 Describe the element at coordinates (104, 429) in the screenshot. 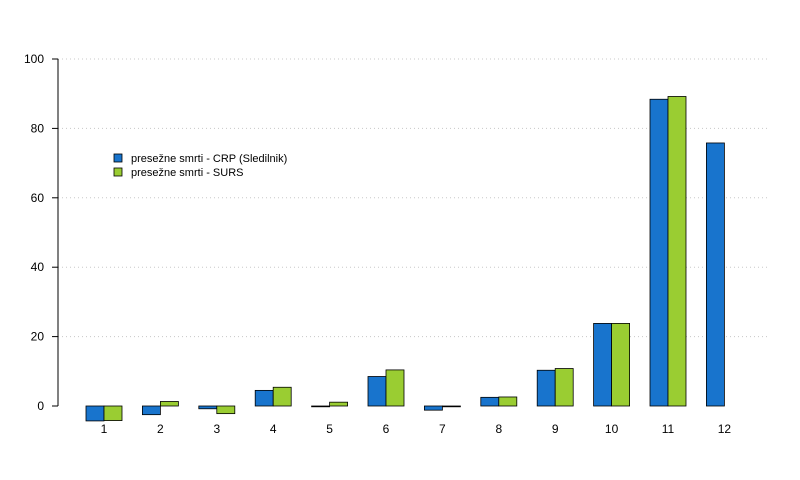

I see `x-tick-label: 1` at that location.